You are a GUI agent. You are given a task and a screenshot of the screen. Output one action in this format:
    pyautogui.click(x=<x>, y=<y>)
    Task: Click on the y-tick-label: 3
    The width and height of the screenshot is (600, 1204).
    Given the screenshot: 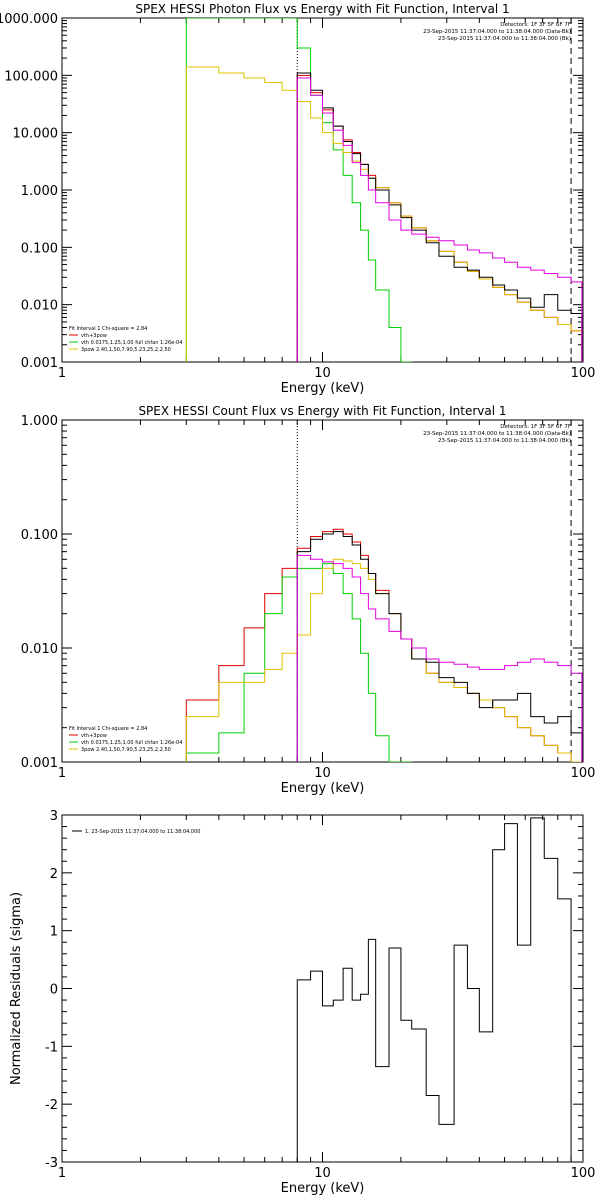 What is the action you would take?
    pyautogui.click(x=54, y=816)
    